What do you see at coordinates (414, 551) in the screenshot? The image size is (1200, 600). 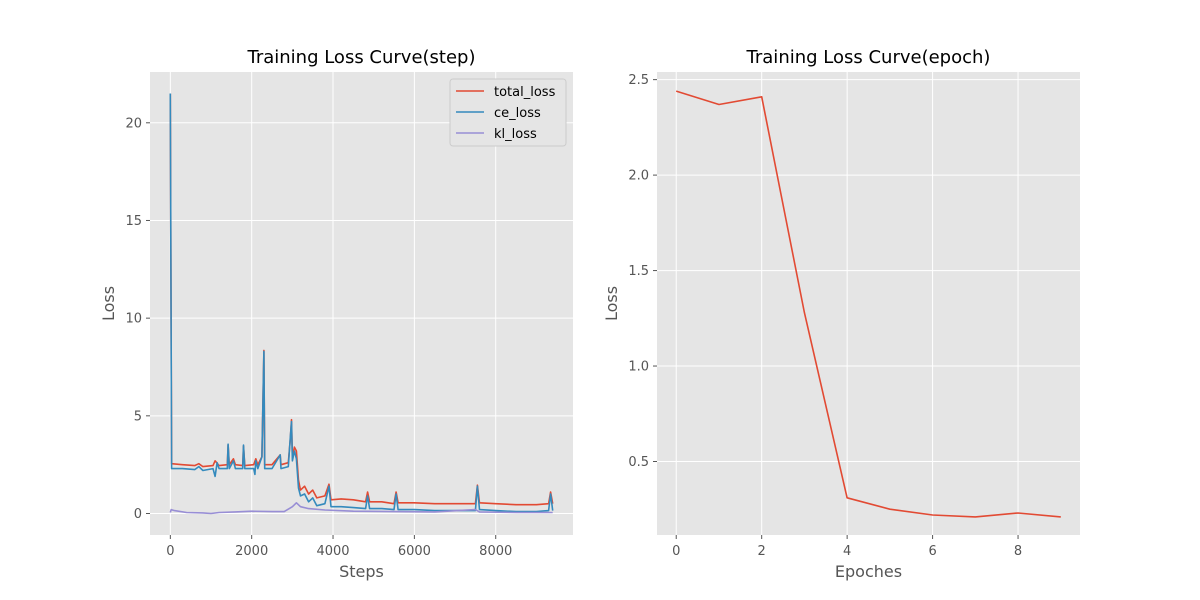 I see `x-tick-label: 6000` at bounding box center [414, 551].